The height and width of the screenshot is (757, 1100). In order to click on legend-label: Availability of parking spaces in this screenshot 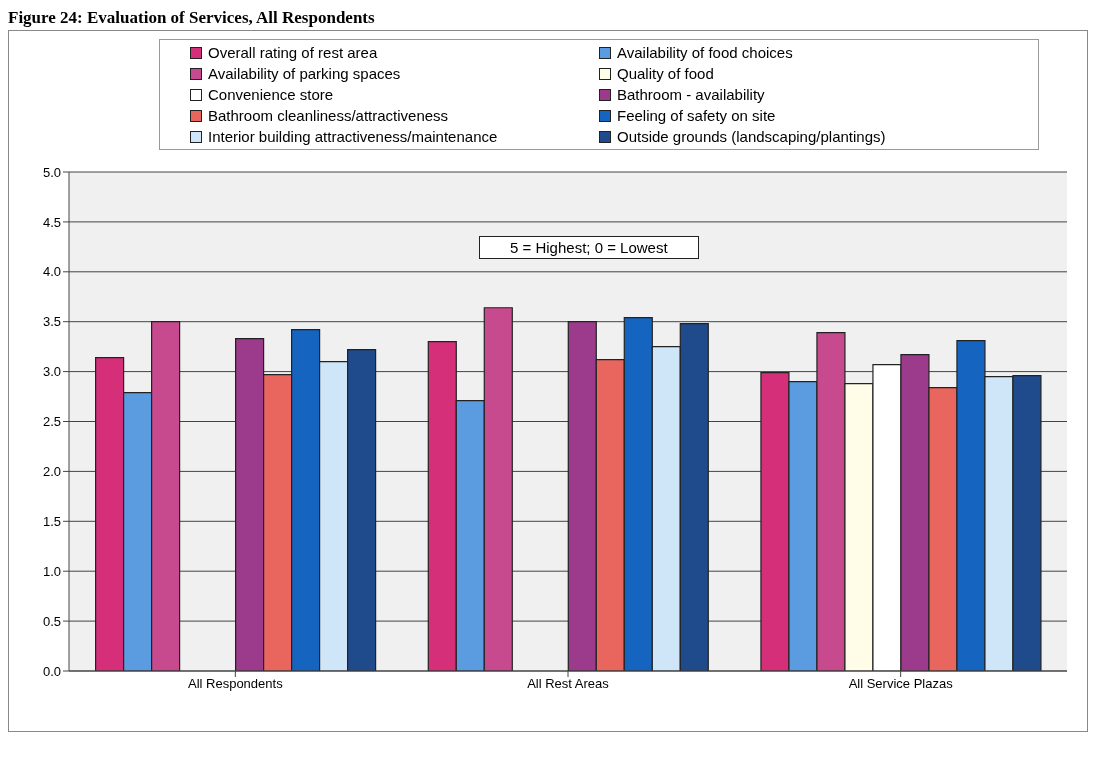, I will do `click(304, 73)`.